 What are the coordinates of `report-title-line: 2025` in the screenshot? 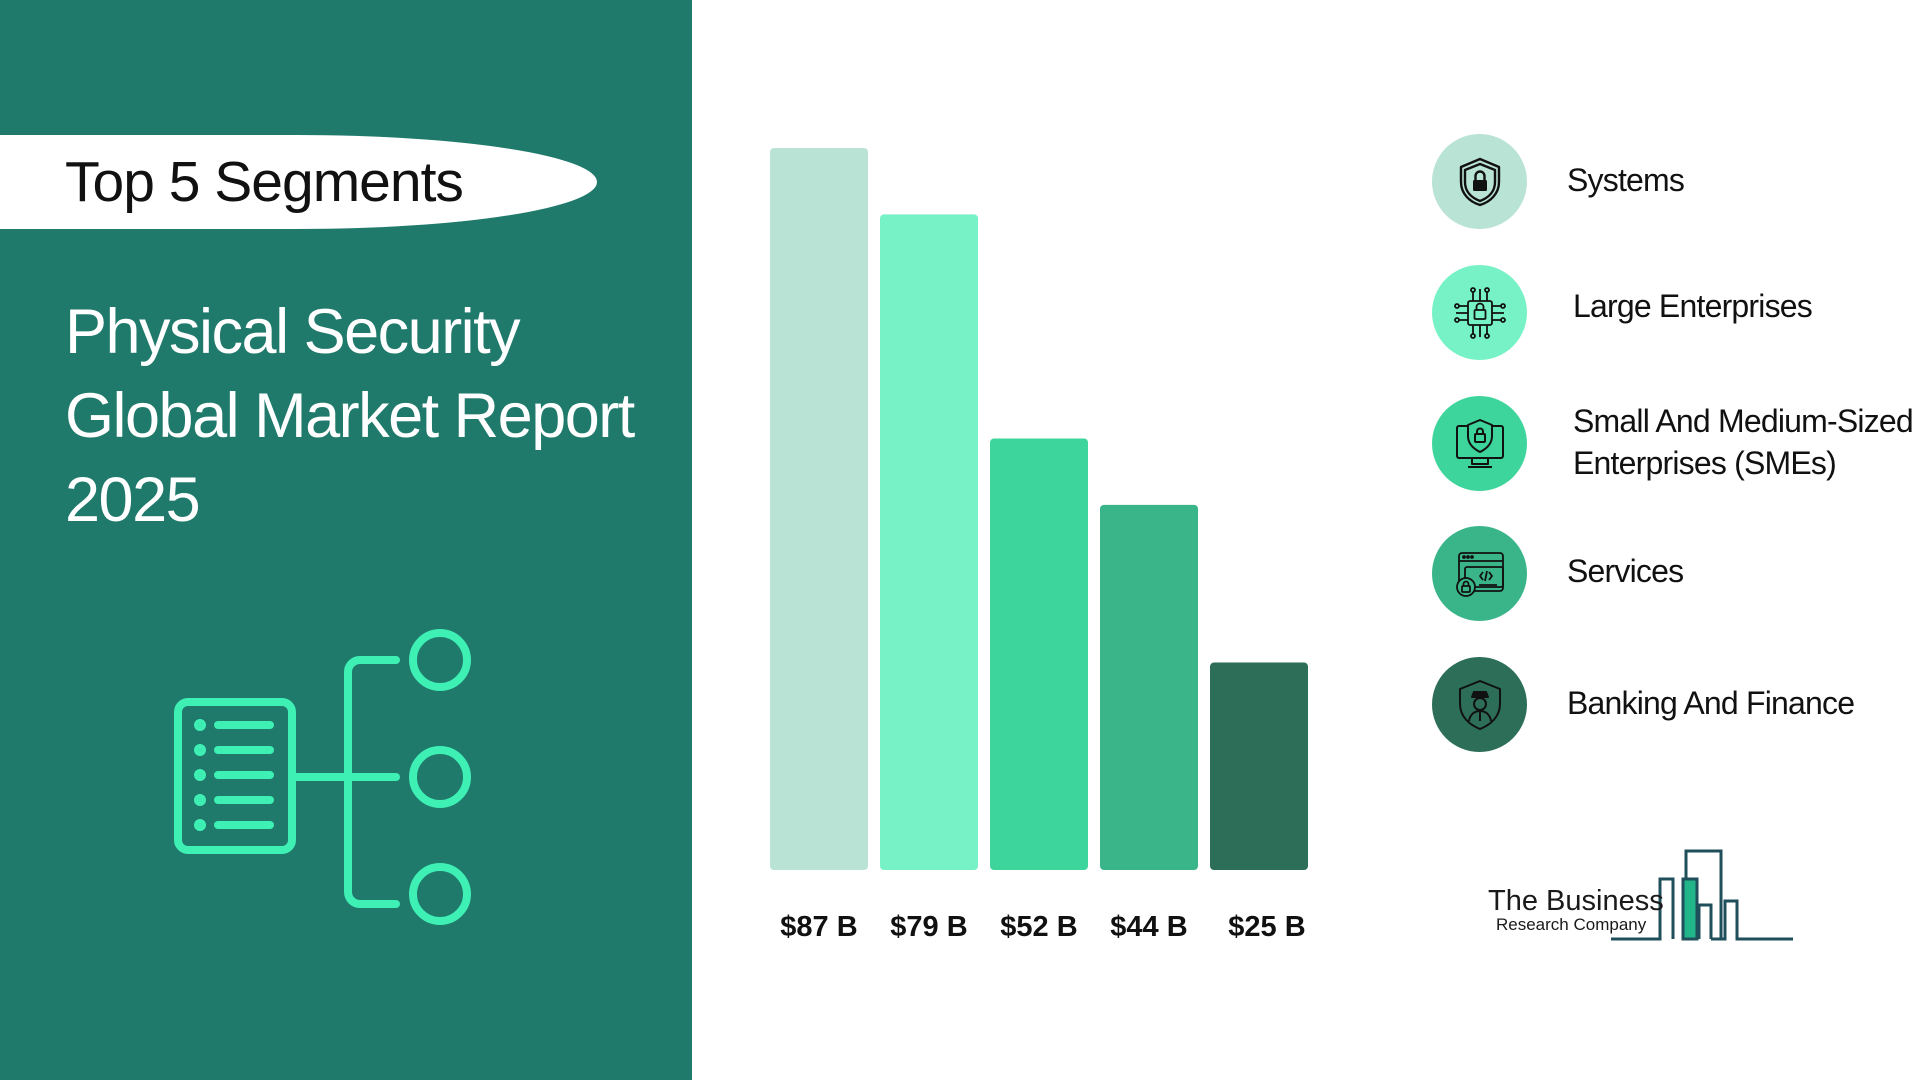 It's located at (133, 500).